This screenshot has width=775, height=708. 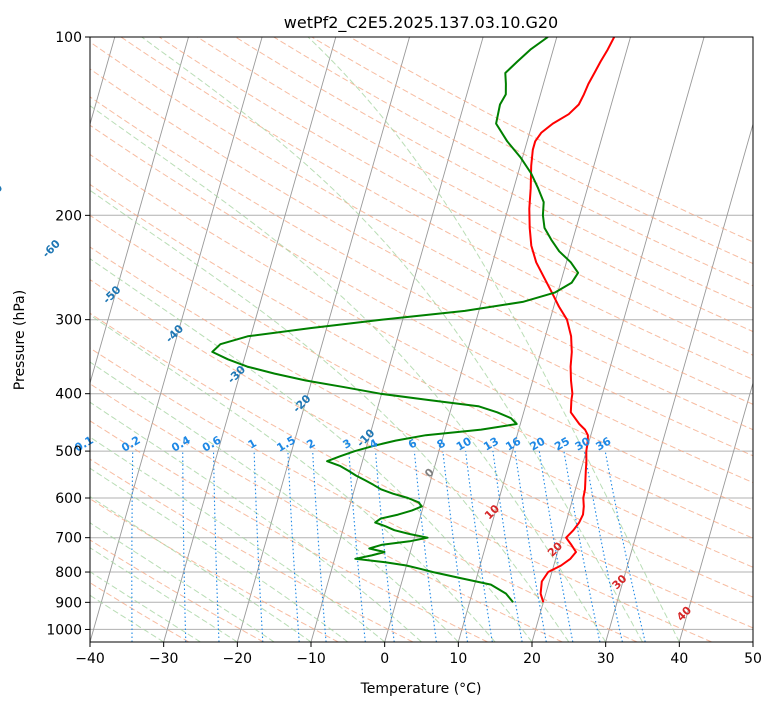 What do you see at coordinates (68, 539) in the screenshot?
I see `y-tick-label: 700` at bounding box center [68, 539].